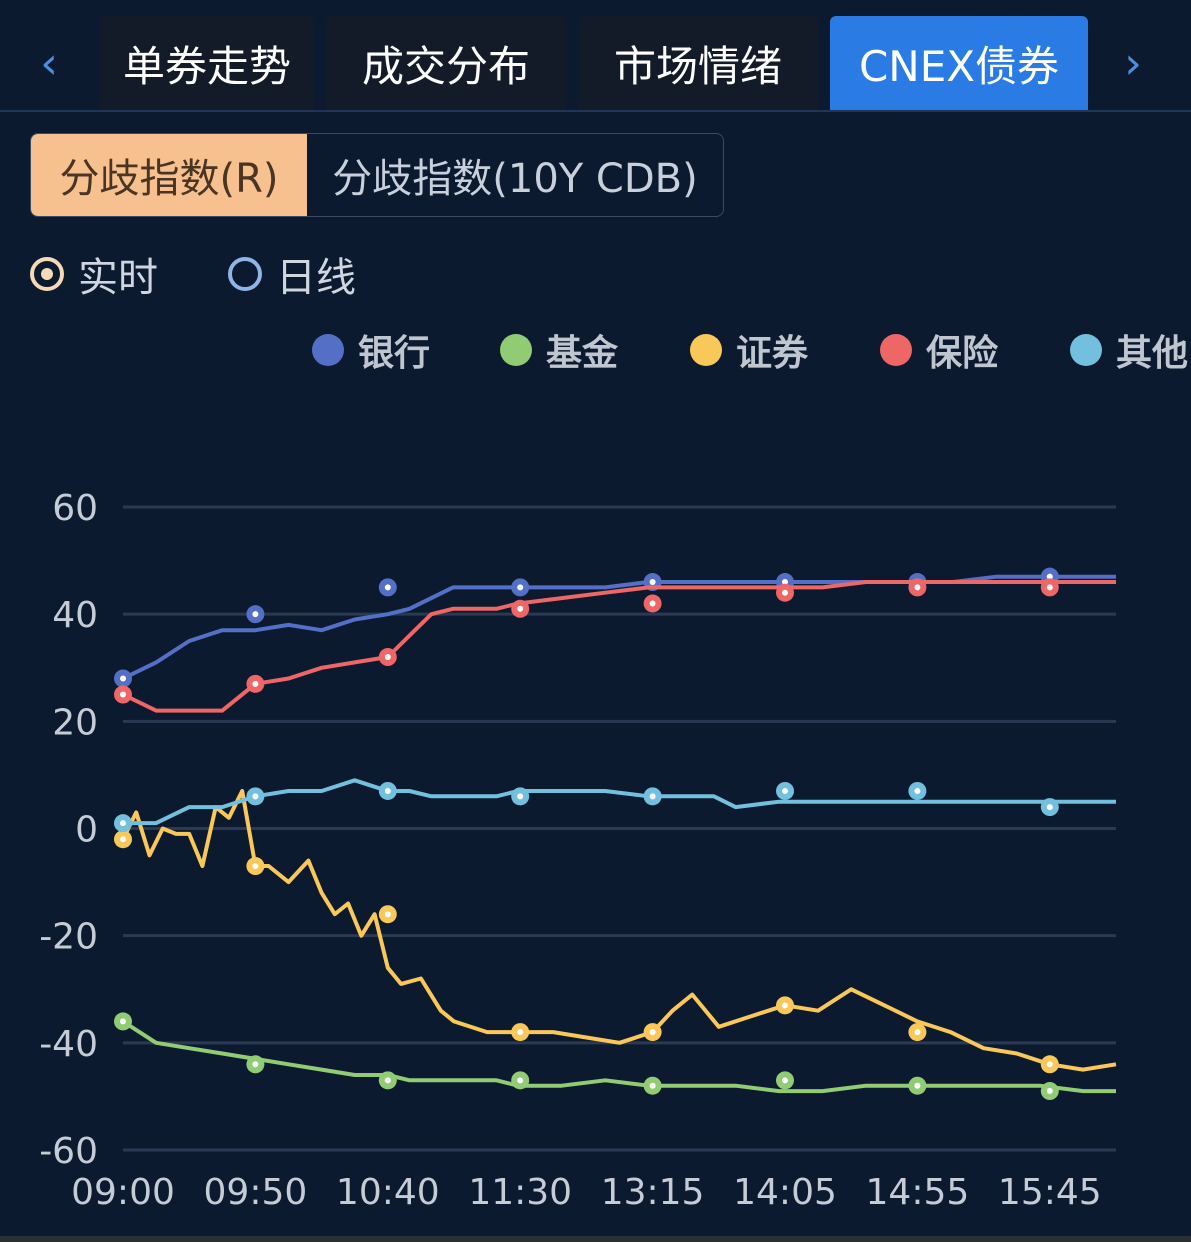  What do you see at coordinates (619, 802) in the screenshot?
I see `series-line-other` at bounding box center [619, 802].